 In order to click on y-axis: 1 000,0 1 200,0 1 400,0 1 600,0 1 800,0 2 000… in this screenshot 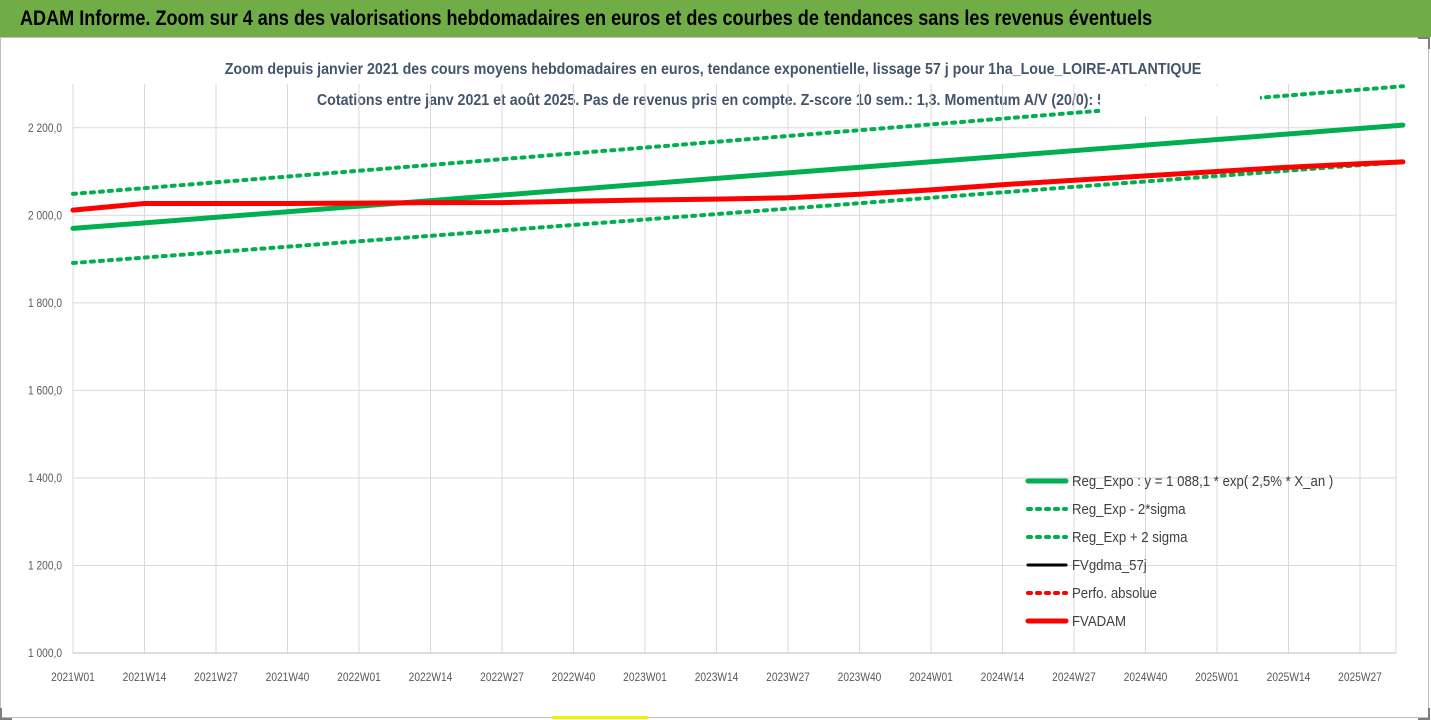, I will do `click(45, 391)`.